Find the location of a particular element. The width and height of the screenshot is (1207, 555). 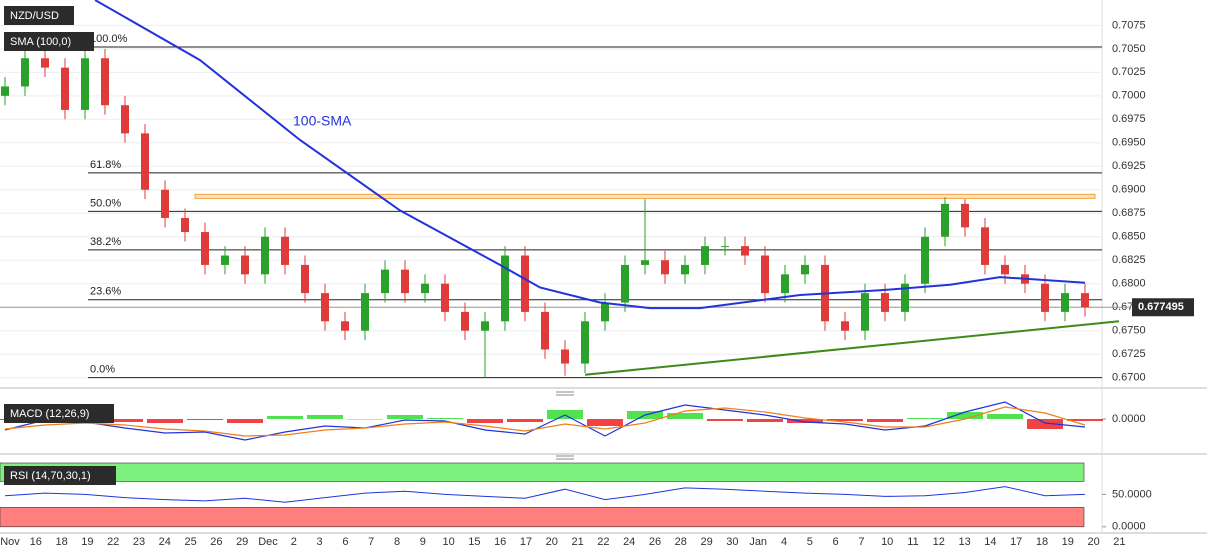

x-tick-label: 10 is located at coordinates (448, 542).